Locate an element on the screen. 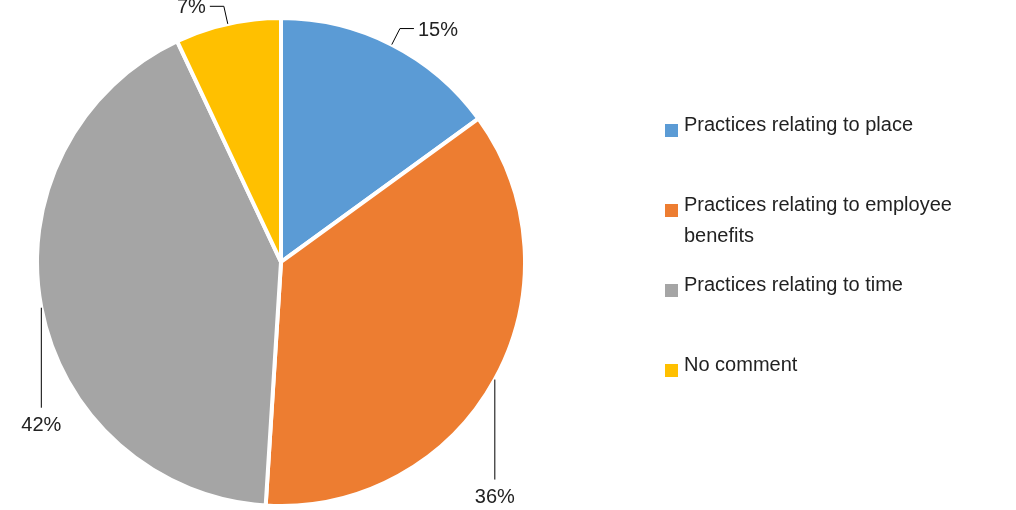 The width and height of the screenshot is (1016, 510). data-label: 42% is located at coordinates (41, 423).